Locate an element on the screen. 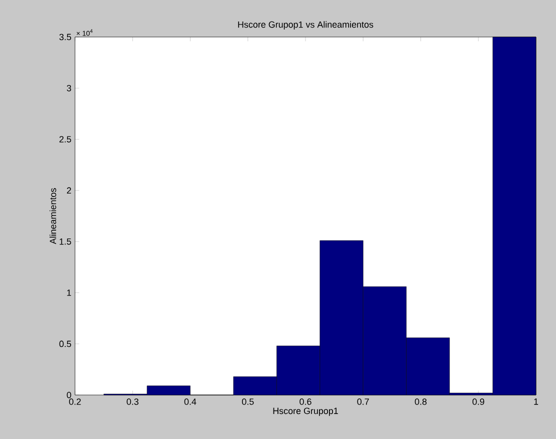  x-tick-label: 0.4 is located at coordinates (190, 401).